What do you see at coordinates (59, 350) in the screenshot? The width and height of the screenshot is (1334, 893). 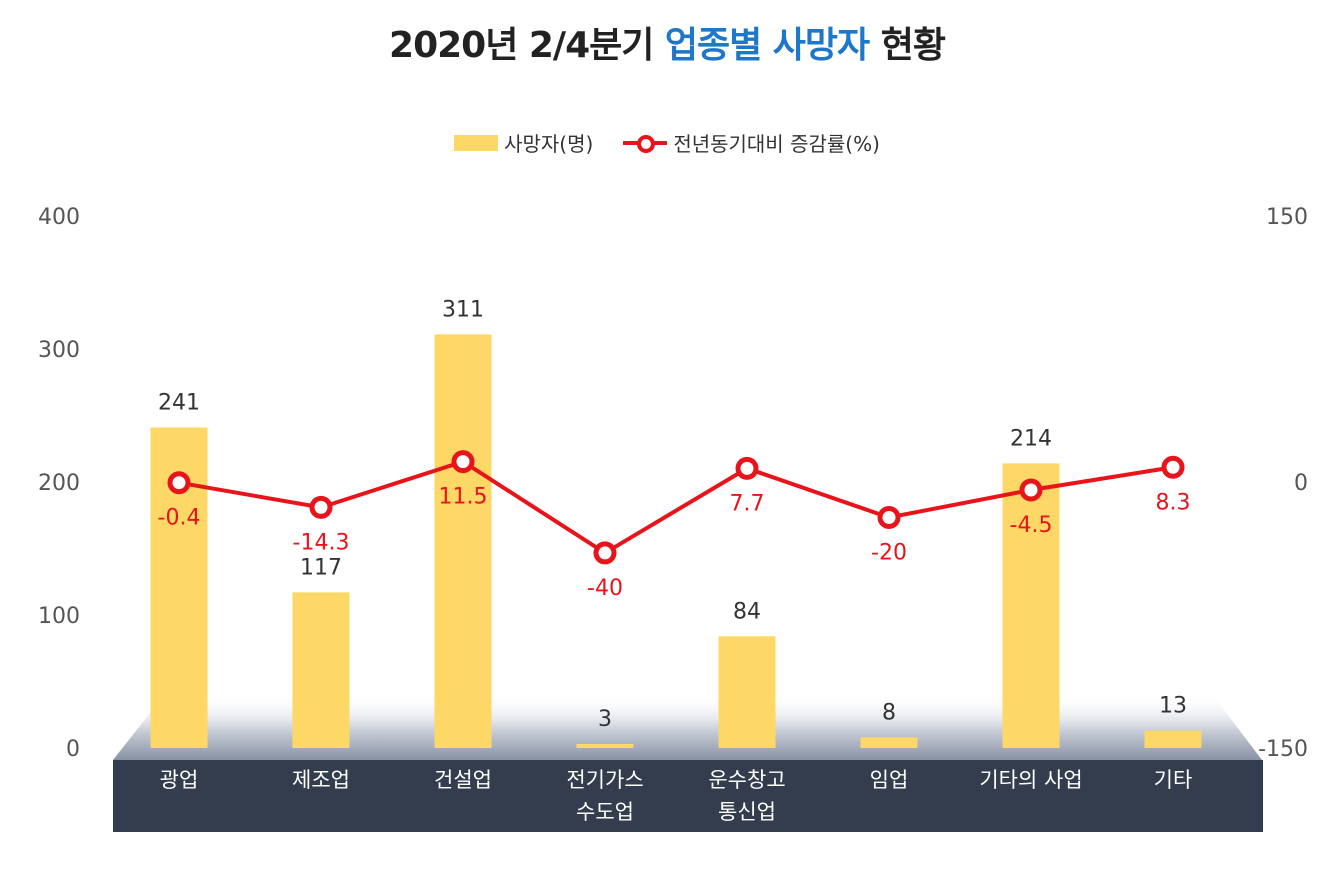 I see `y-left-tick-label: 300` at bounding box center [59, 350].